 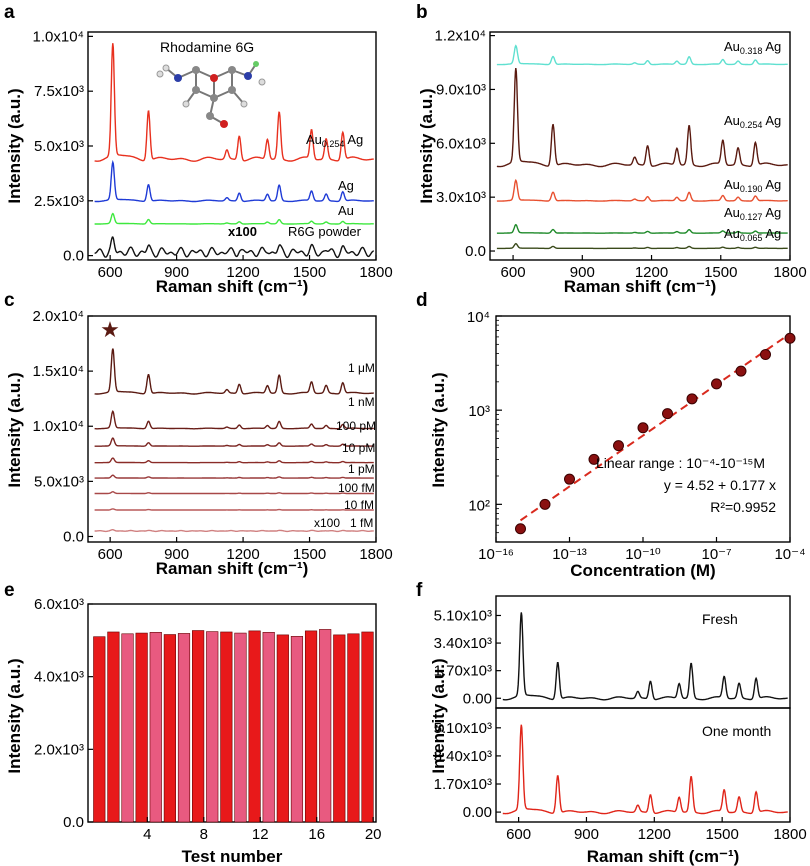 What do you see at coordinates (59, 749) in the screenshot?
I see `e-y-tick-label-1: 2.0x10³` at bounding box center [59, 749].